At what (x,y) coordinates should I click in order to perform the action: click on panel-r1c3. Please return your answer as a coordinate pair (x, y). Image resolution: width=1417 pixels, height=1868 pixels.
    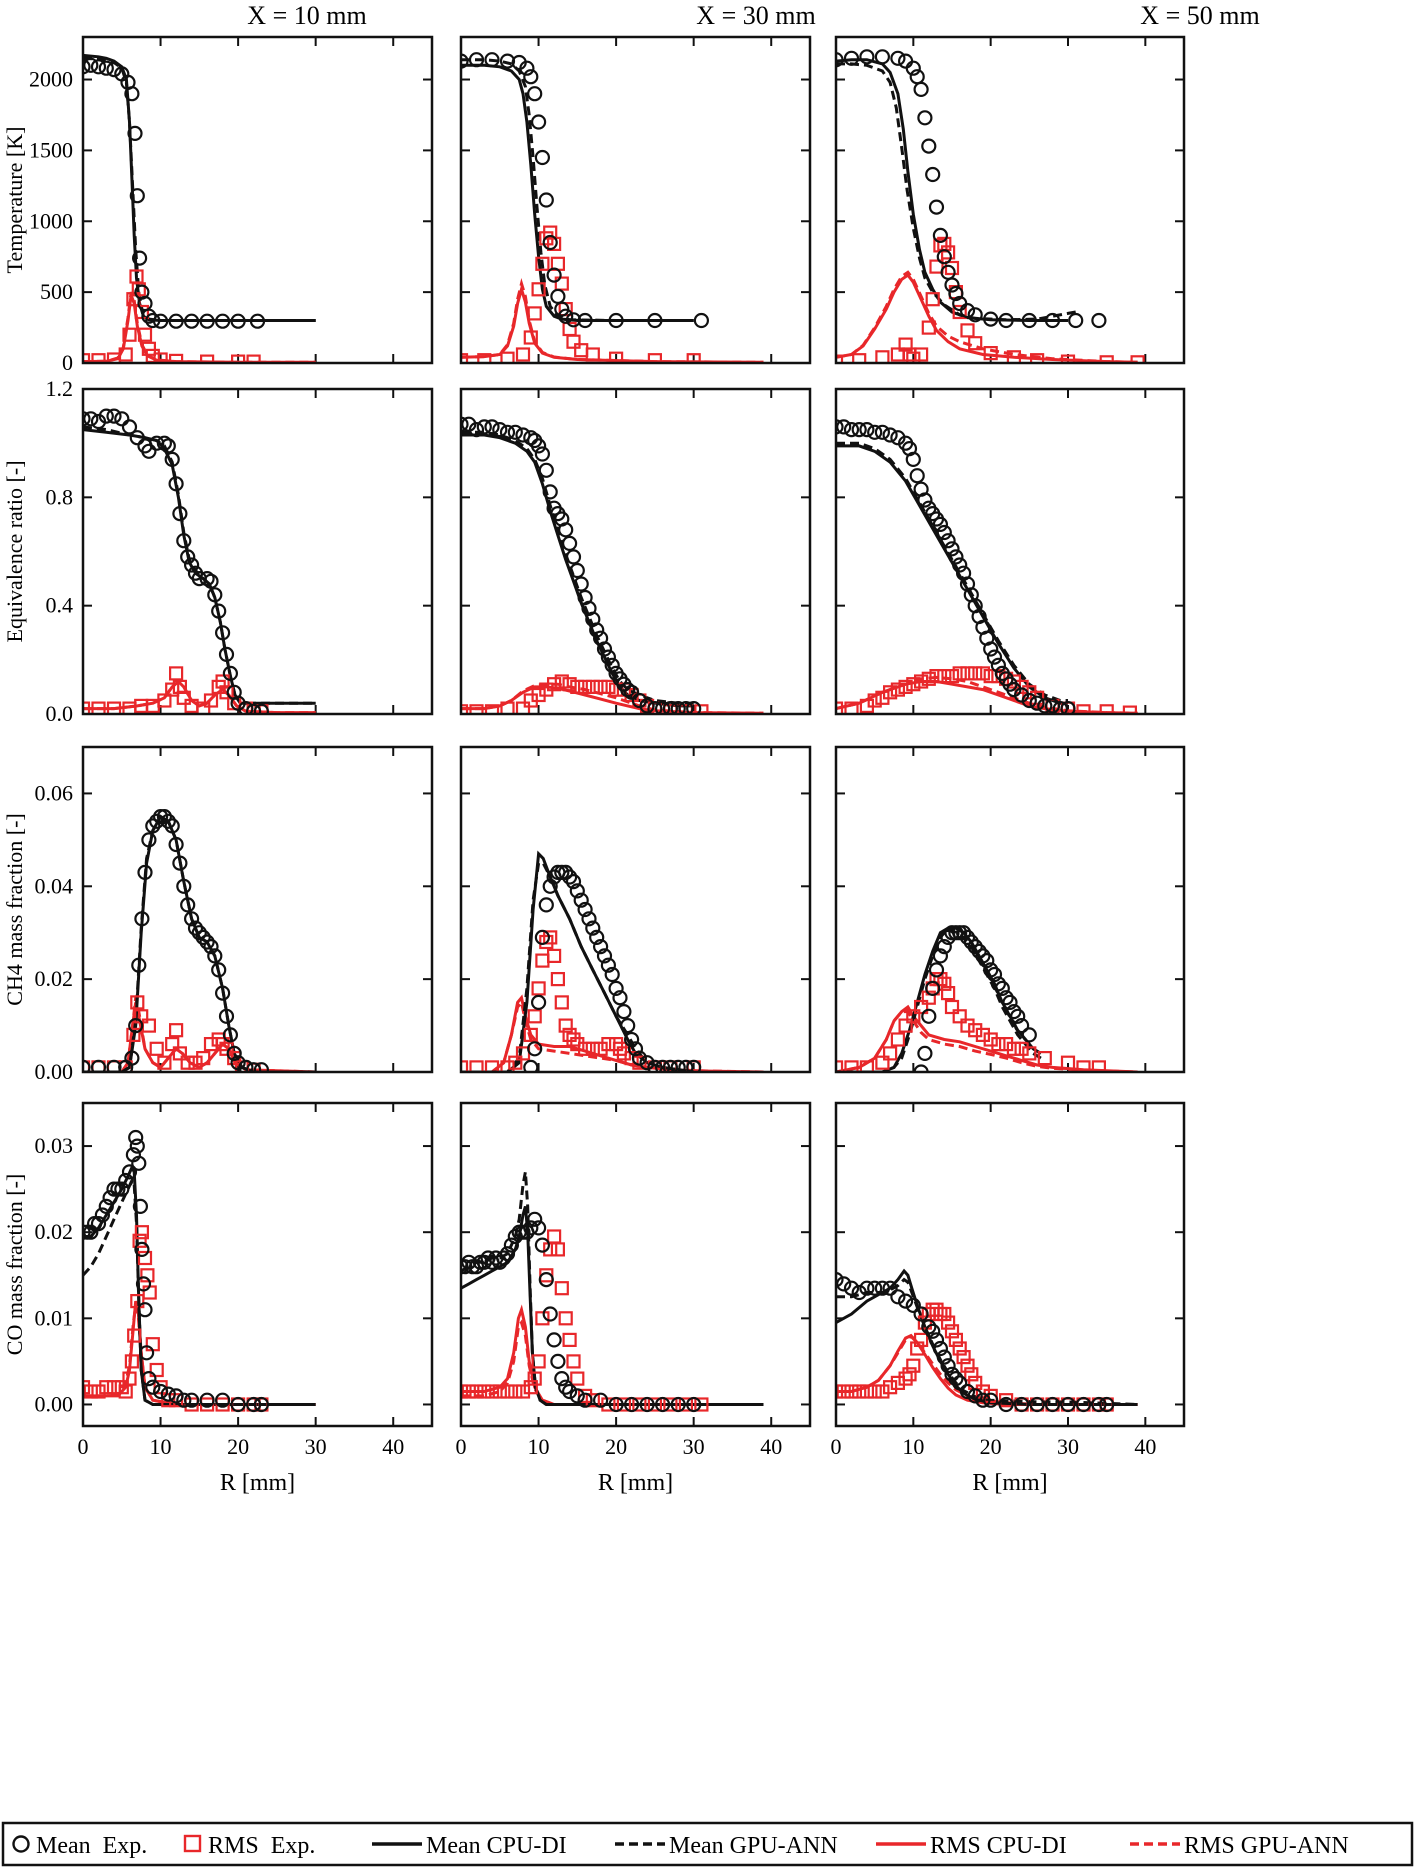
    Looking at the image, I should click on (1010, 200).